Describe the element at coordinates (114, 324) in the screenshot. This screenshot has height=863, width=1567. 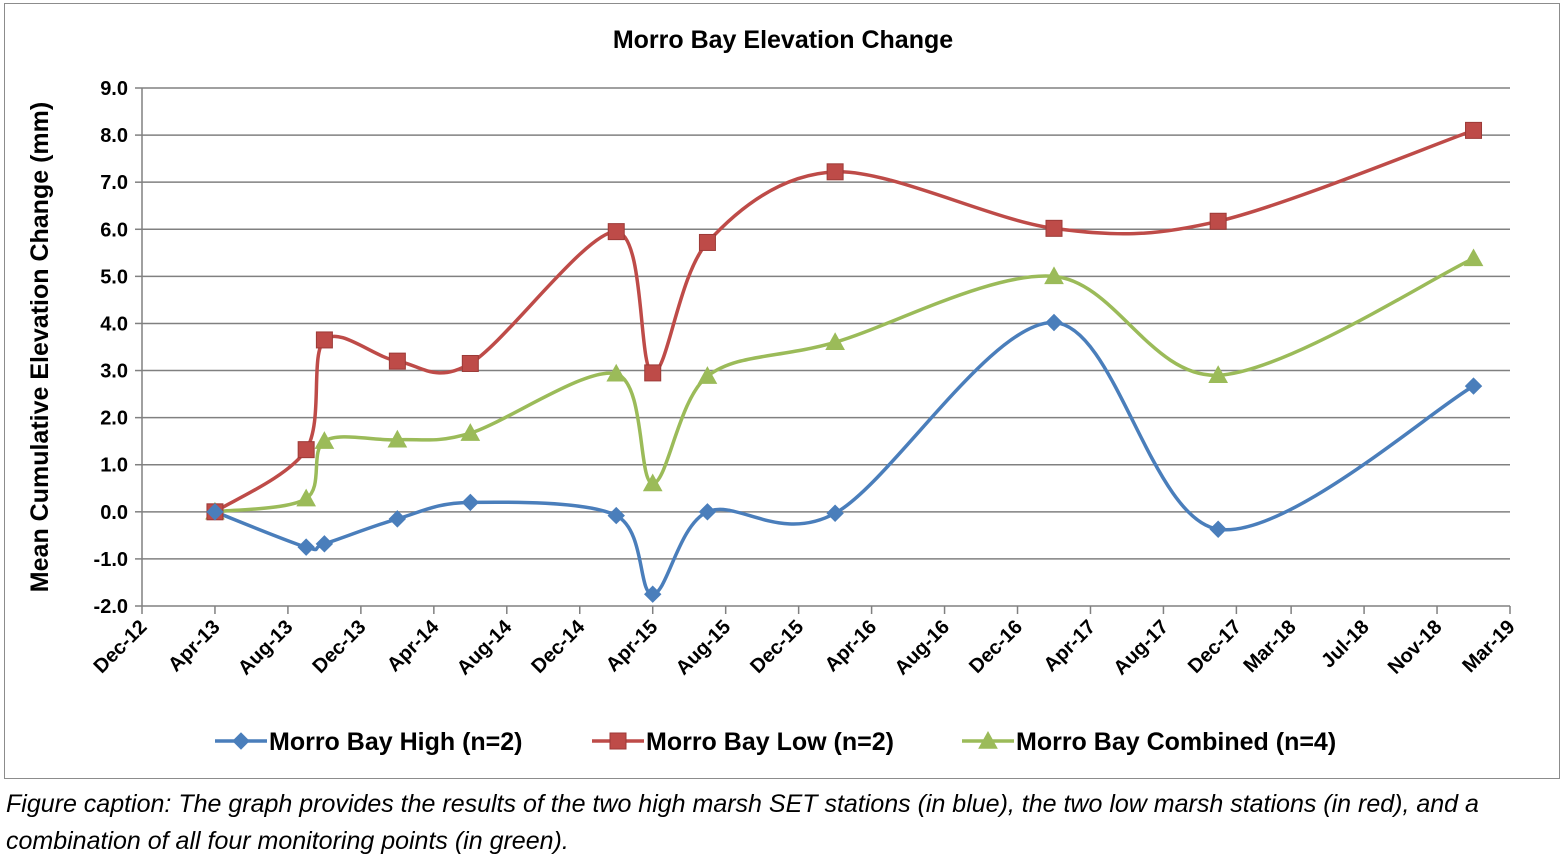
I see `y-tick-label: 4.0` at that location.